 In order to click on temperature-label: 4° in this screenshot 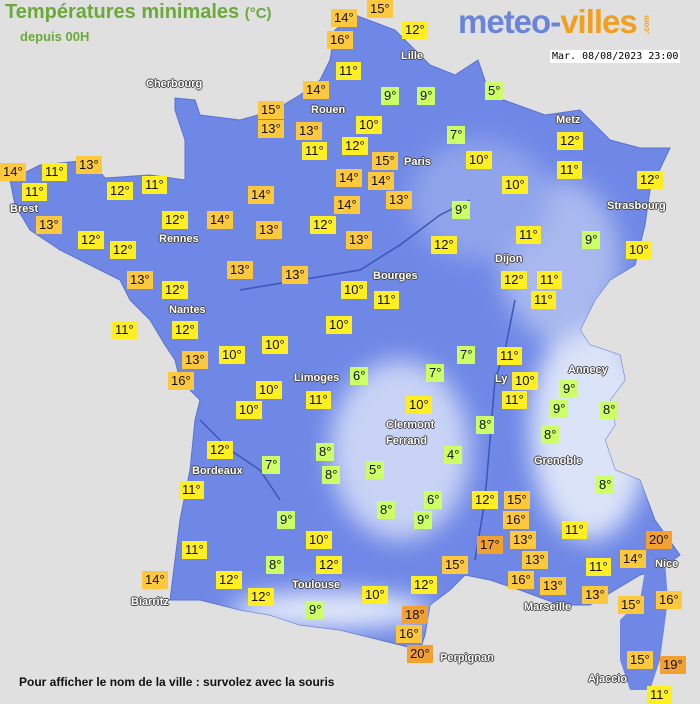, I will do `click(453, 455)`.